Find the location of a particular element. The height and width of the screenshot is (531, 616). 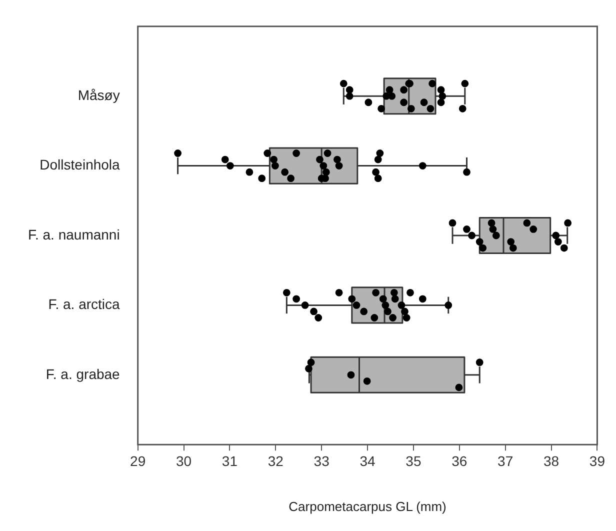

y-tick-label: F. a. naumanni is located at coordinates (74, 234).